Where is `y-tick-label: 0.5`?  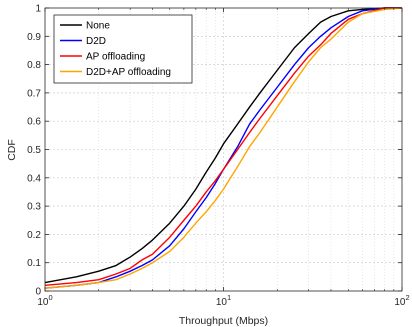
y-tick-label: 0.5 is located at coordinates (34, 150).